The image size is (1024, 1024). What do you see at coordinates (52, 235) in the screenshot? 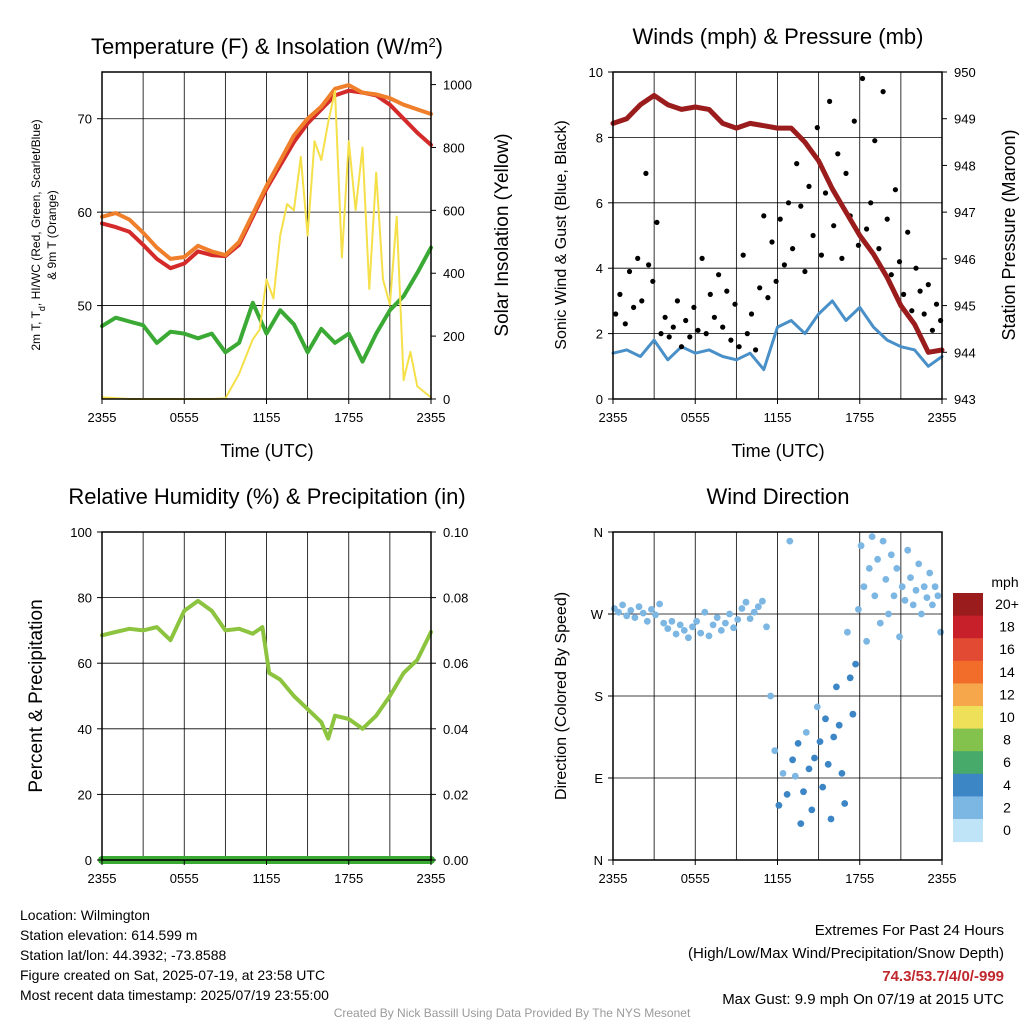
I see `temperature-y-axis-label-line2: & 9m T (Orange)` at bounding box center [52, 235].